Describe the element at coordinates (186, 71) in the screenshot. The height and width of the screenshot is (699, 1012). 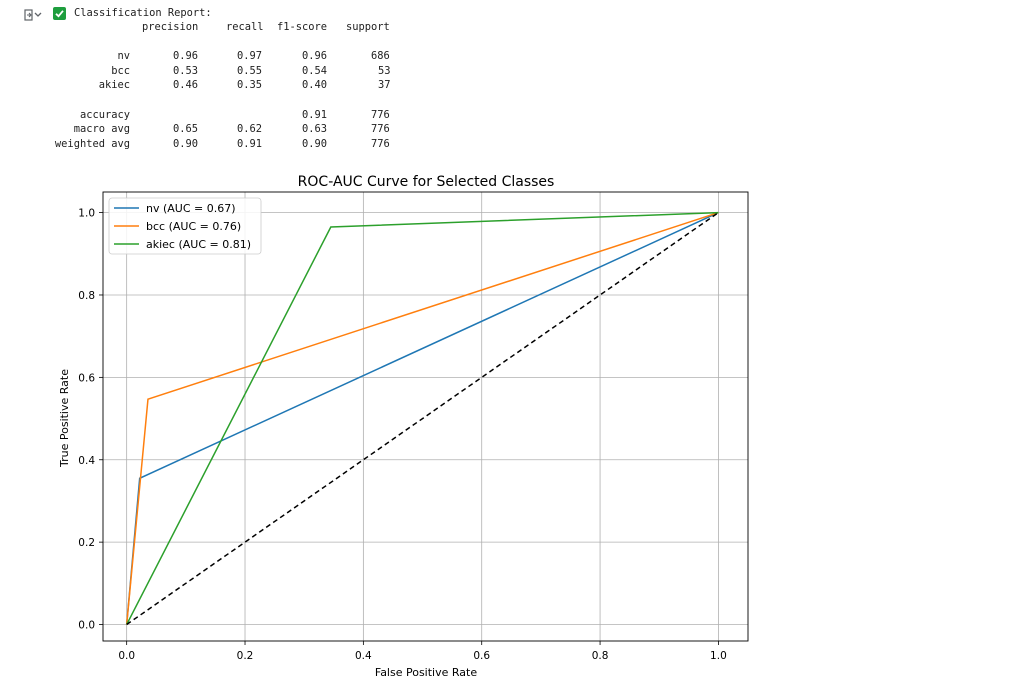
I see `row-precision: 0.53` at that location.